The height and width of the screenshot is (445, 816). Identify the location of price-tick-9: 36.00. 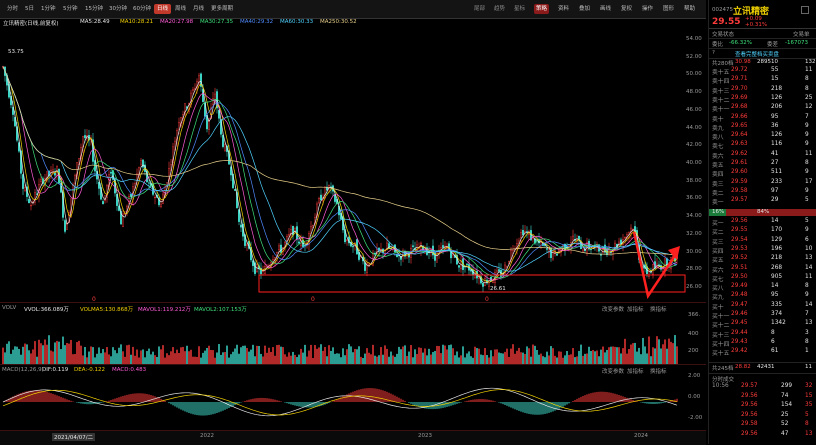
(694, 198).